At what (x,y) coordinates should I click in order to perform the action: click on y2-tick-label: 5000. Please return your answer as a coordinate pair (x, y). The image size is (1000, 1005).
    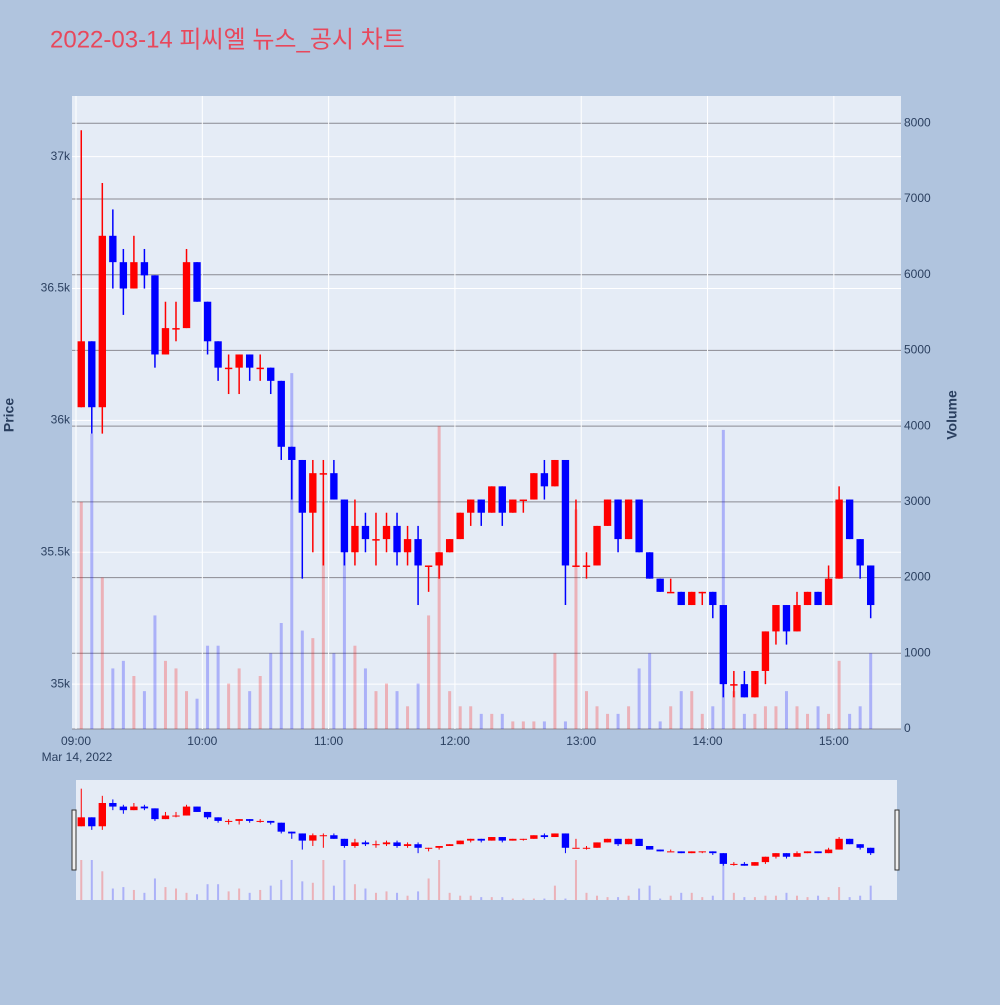
    Looking at the image, I should click on (917, 350).